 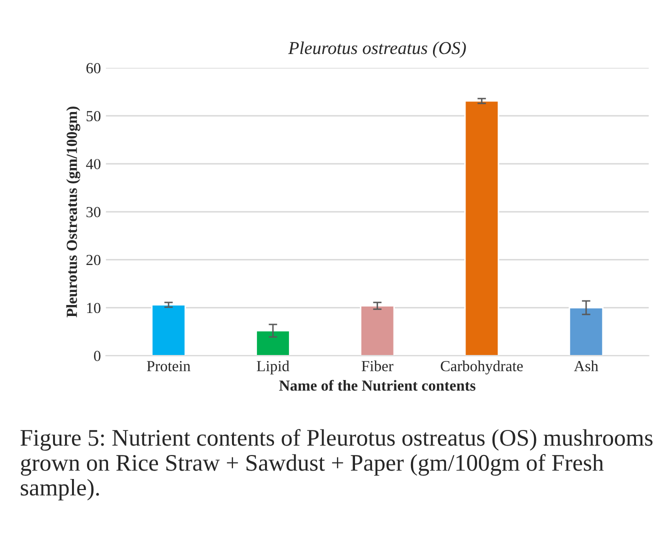 I want to click on y-tick-label: 30, so click(x=93, y=212).